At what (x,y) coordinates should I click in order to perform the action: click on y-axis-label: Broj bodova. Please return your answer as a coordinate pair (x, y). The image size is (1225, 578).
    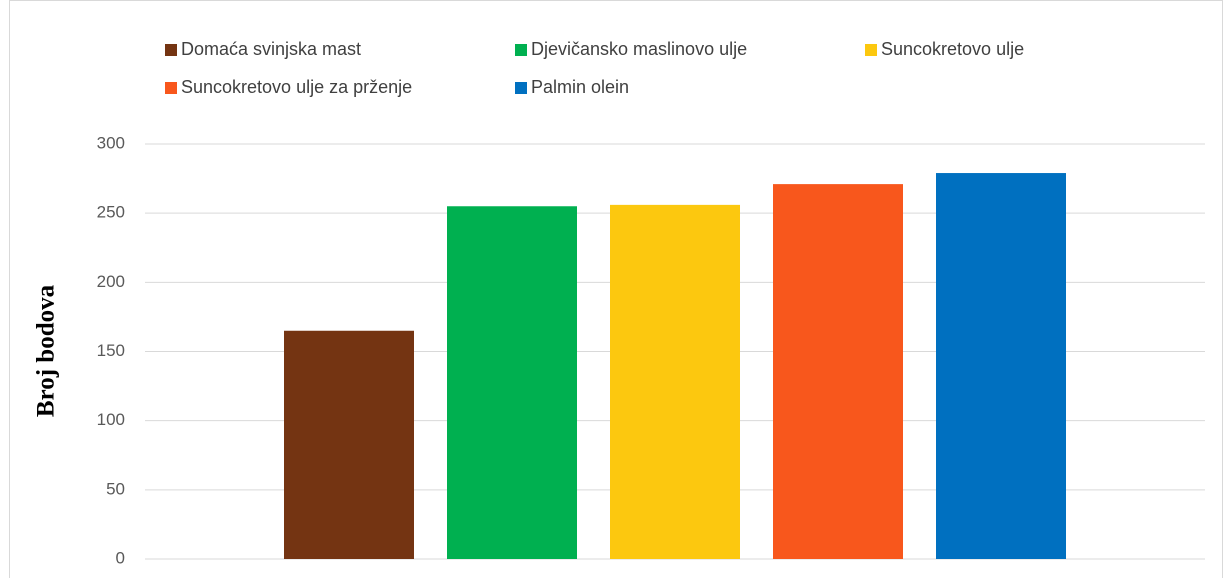
    Looking at the image, I should click on (46, 350).